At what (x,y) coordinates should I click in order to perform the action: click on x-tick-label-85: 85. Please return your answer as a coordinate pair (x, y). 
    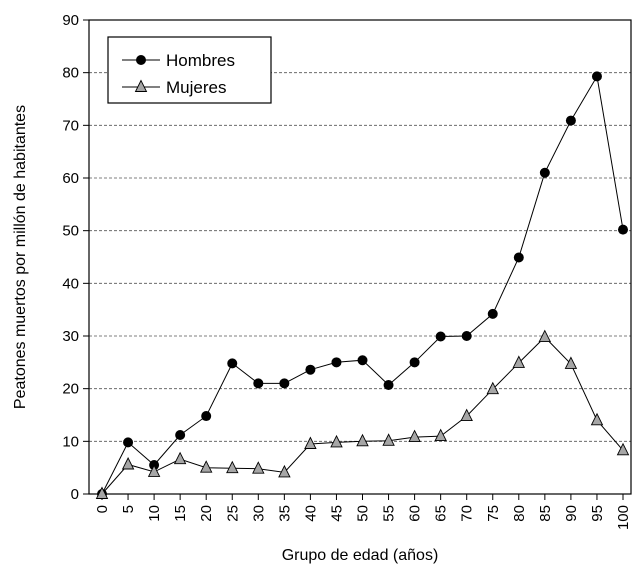
    Looking at the image, I should click on (545, 513).